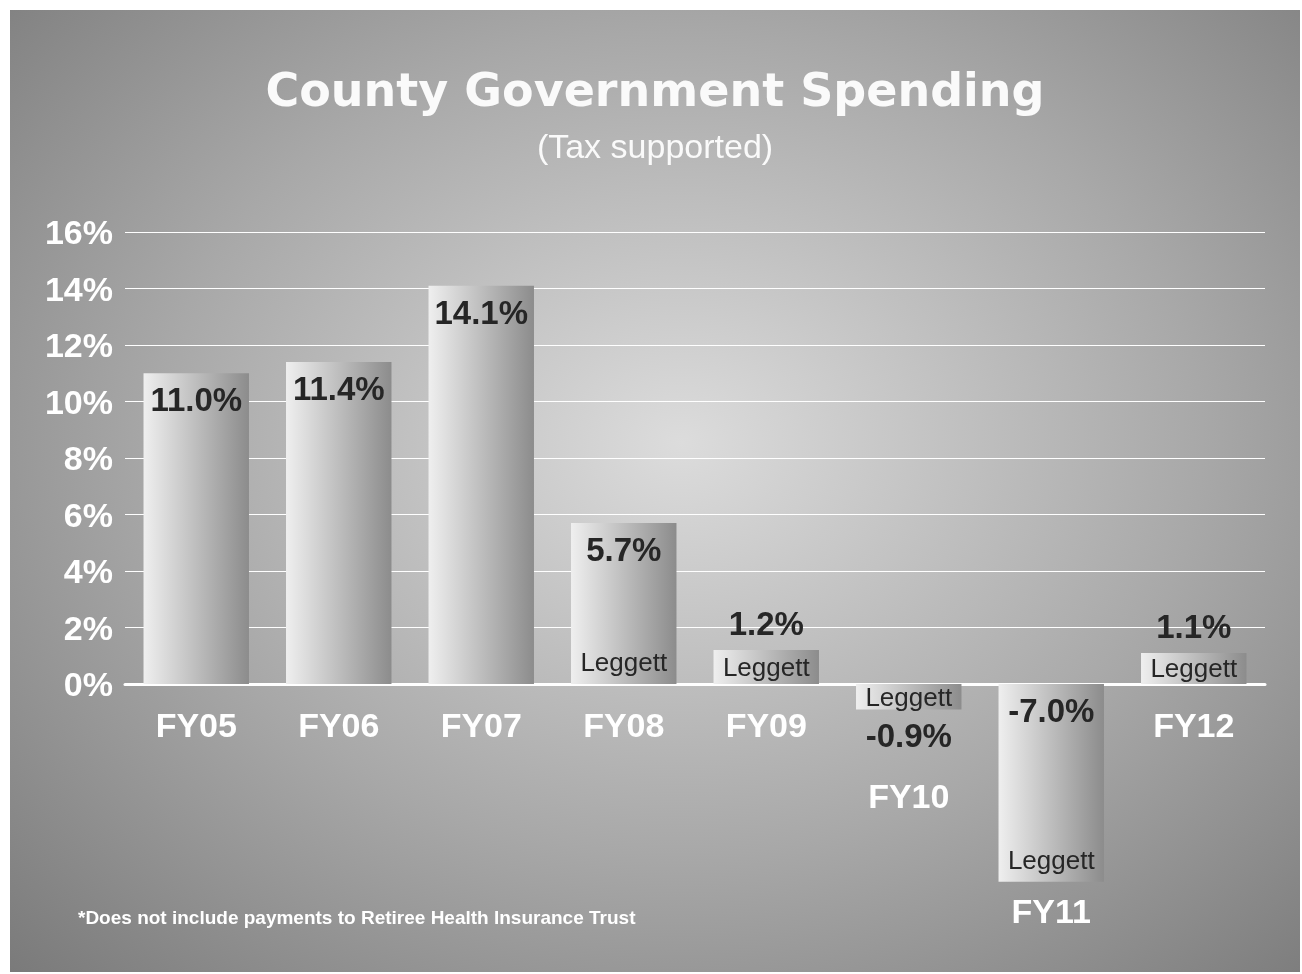 This screenshot has width=1302, height=974. I want to click on y-tick-label: 2%, so click(88, 627).